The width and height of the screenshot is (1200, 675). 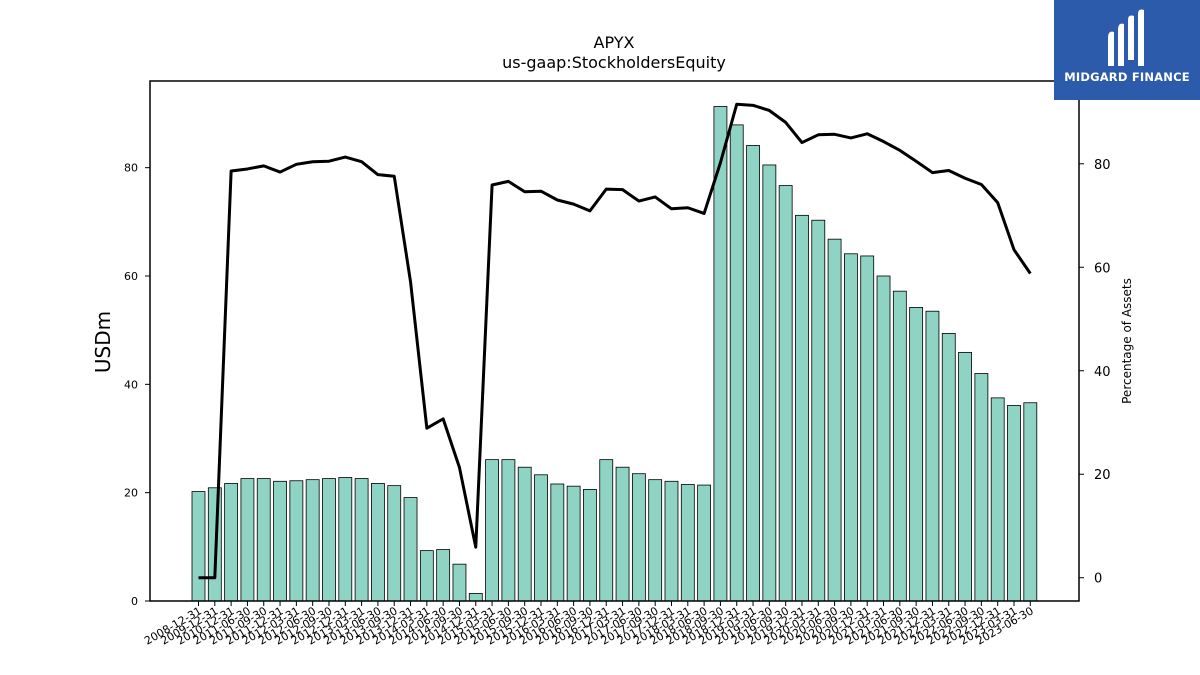 I want to click on y2-axis-label: Percentage of Assets, so click(x=1127, y=341).